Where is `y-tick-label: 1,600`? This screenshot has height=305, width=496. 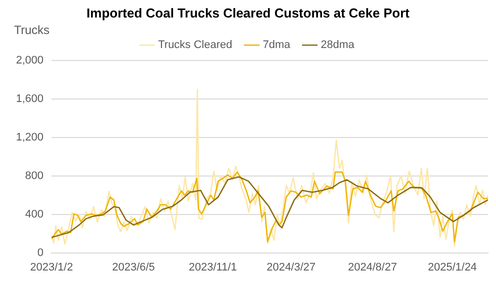
y-tick-label: 1,600 is located at coordinates (30, 99).